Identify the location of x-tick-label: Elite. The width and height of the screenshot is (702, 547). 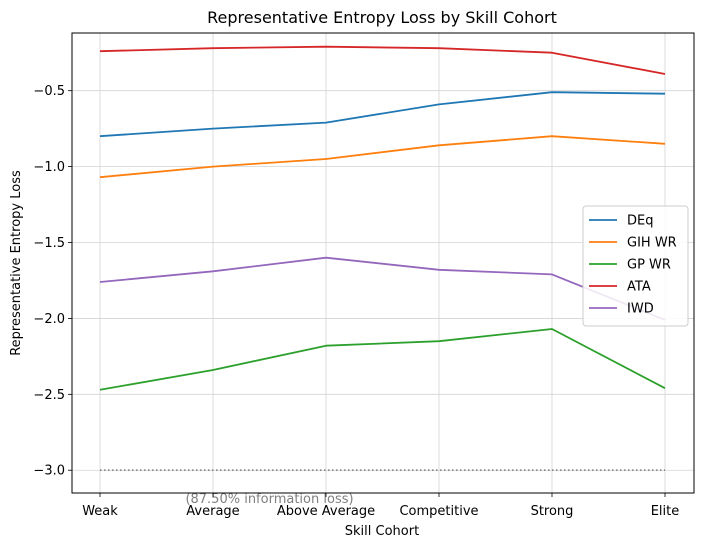
(665, 511).